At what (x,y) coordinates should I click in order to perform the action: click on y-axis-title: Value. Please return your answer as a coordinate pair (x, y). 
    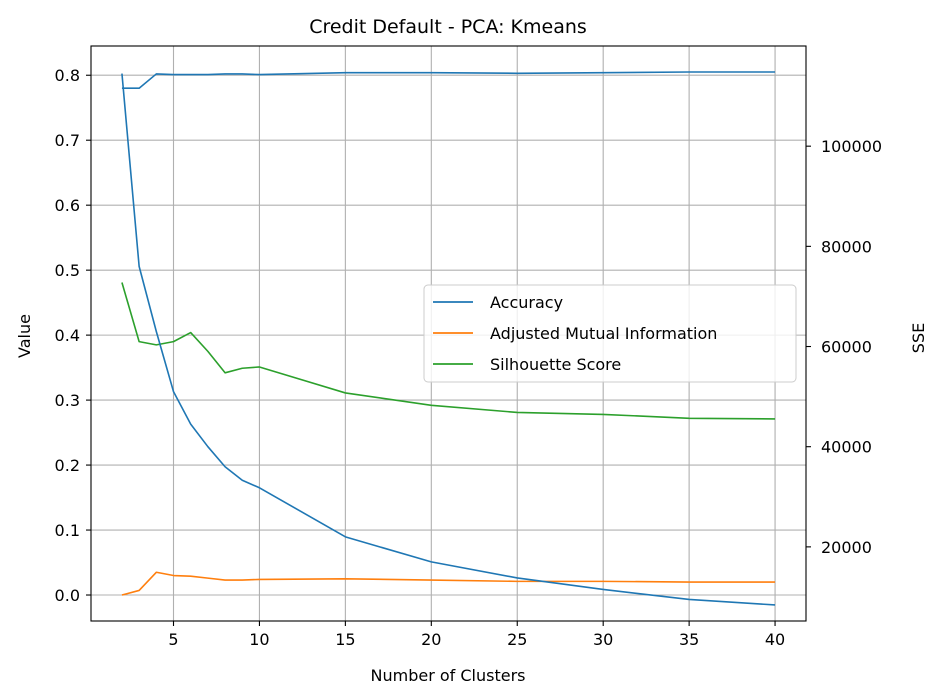
    Looking at the image, I should click on (24, 336).